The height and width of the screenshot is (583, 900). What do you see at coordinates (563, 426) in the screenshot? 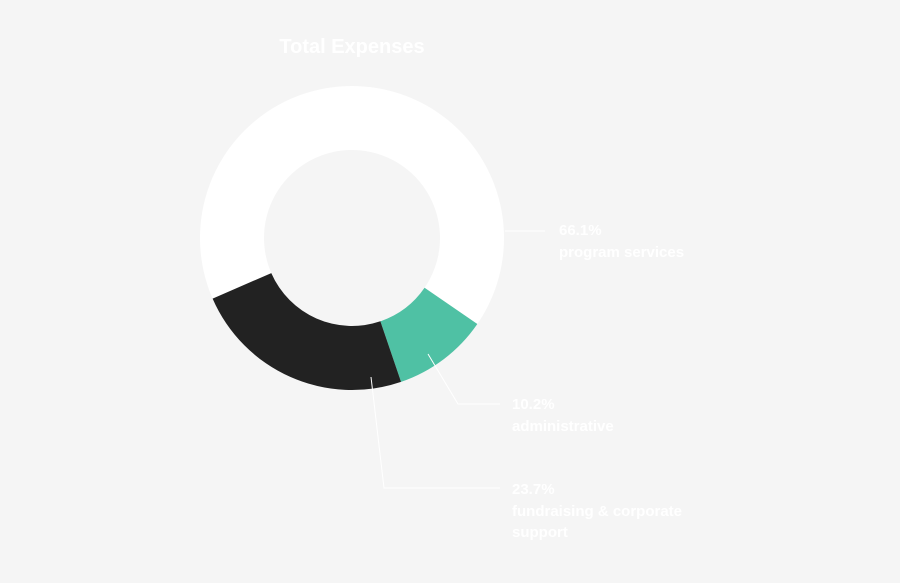
I see `category-label: administrative` at bounding box center [563, 426].